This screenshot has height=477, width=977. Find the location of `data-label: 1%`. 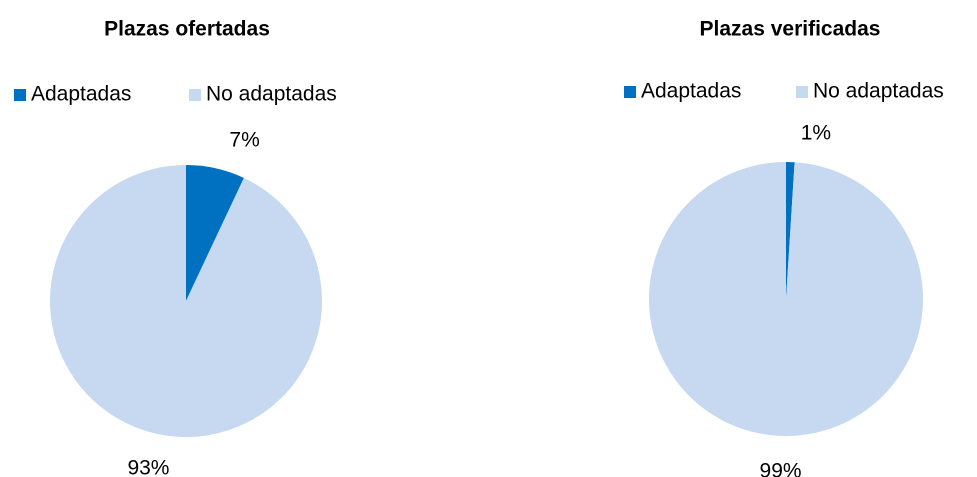

data-label: 1% is located at coordinates (816, 133).